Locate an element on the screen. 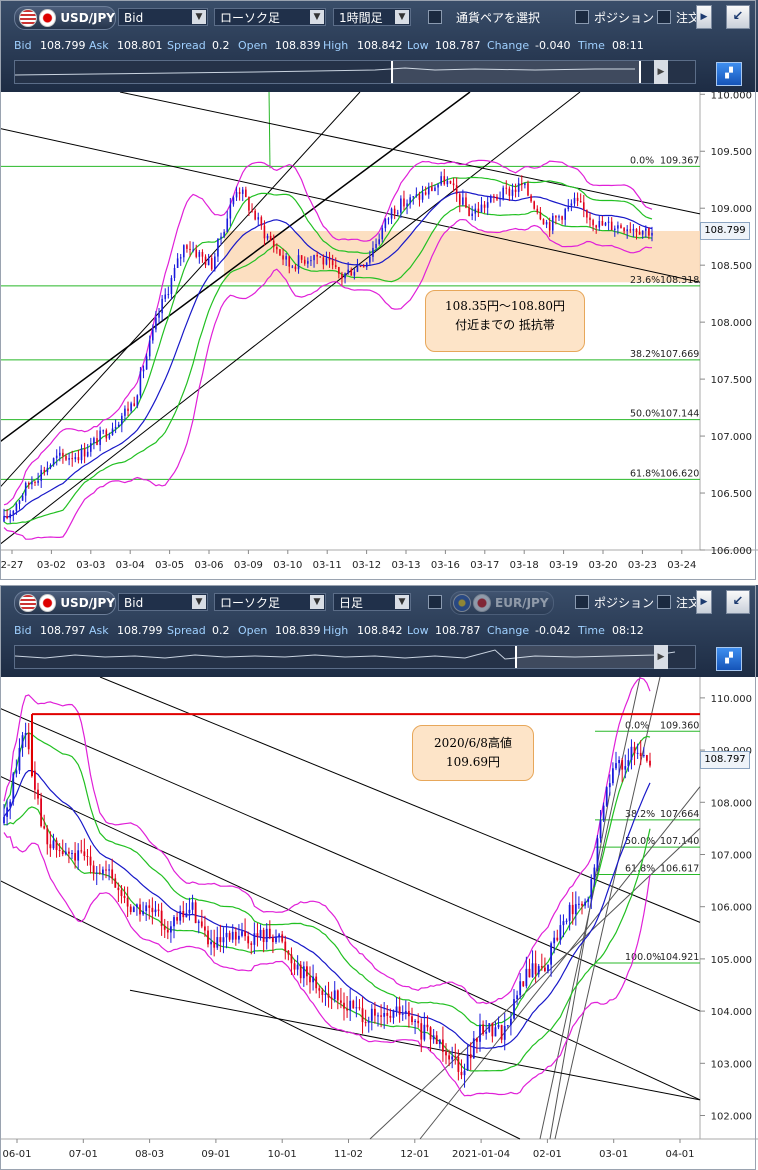 The width and height of the screenshot is (758, 1170). compare-pair-checkbox is located at coordinates (435, 602).